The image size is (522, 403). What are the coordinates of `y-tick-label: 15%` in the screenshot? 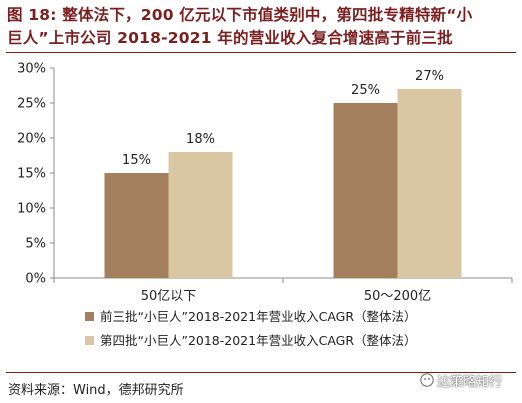 It's located at (31, 174).